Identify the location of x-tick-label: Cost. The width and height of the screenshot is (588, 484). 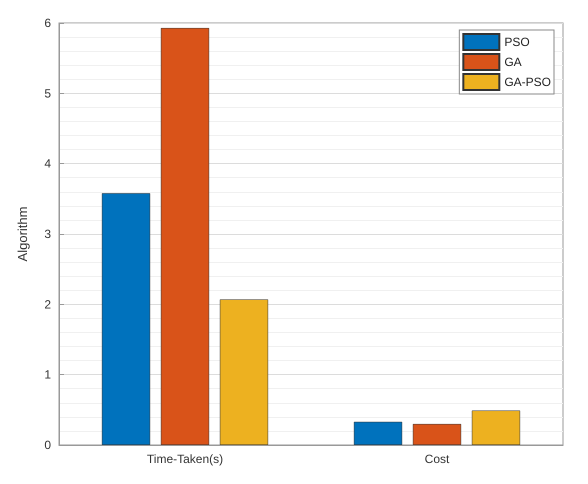
(437, 459).